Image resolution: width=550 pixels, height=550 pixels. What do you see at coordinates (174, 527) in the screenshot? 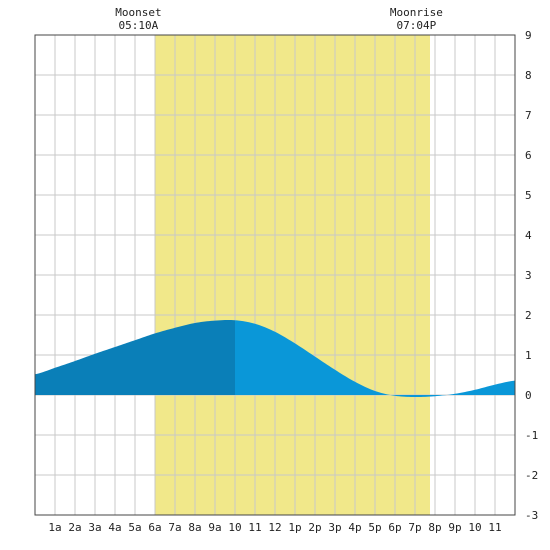
I see `x-tick-label: 7a` at bounding box center [174, 527].